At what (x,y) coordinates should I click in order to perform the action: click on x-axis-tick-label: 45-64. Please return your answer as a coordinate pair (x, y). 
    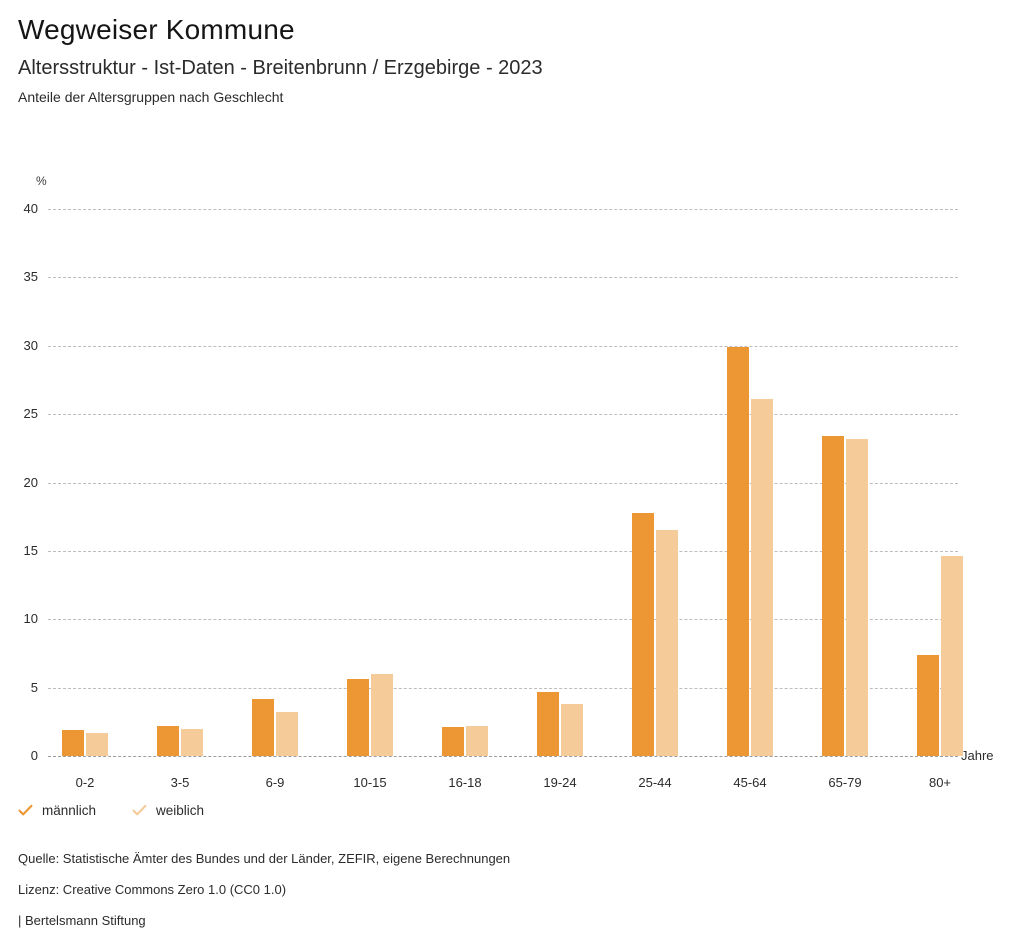
    Looking at the image, I should click on (750, 782).